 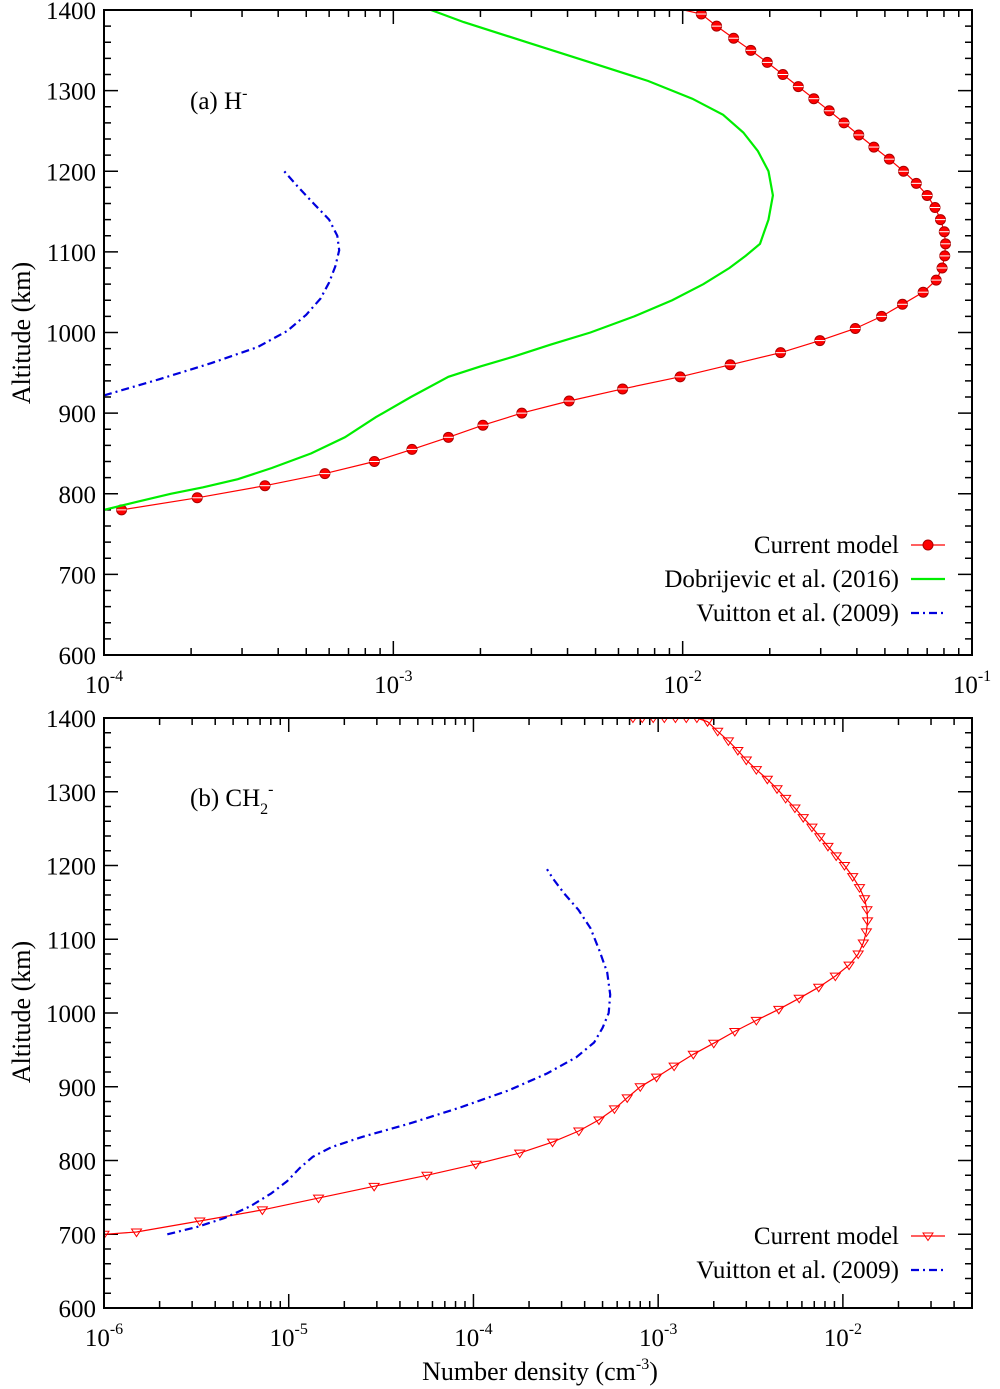 I want to click on panel-a-label: (a) H-, so click(x=218, y=100).